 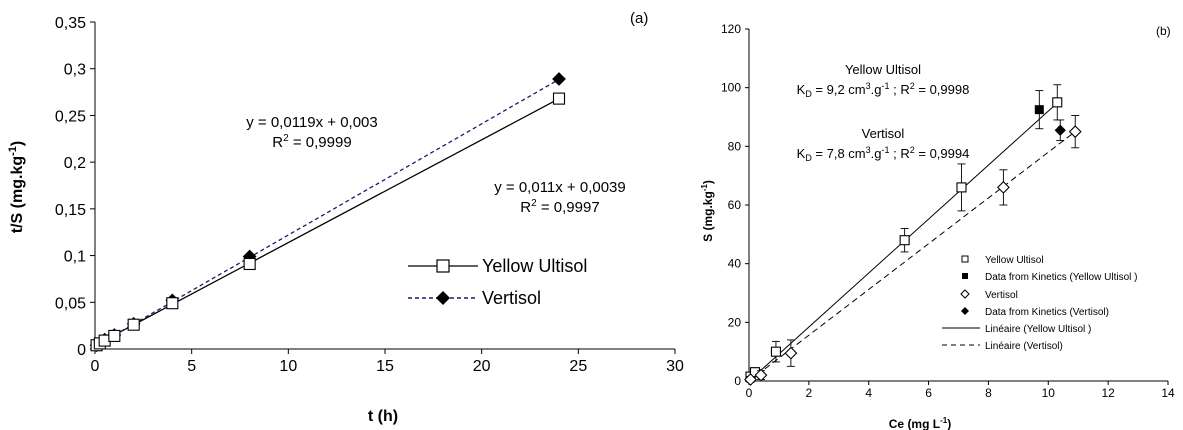 I want to click on chart-a-ytick-label: 0,25, so click(x=70, y=116).